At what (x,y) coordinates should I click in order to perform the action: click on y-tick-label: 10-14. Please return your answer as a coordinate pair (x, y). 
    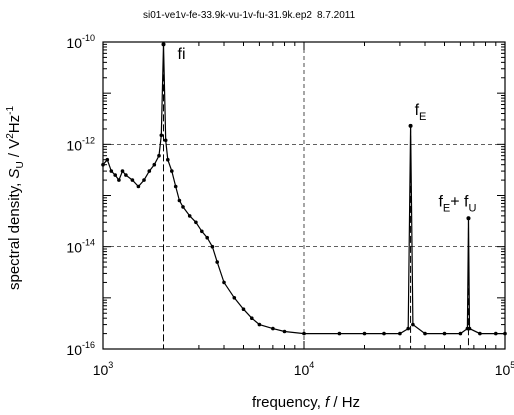
    Looking at the image, I should click on (80, 247).